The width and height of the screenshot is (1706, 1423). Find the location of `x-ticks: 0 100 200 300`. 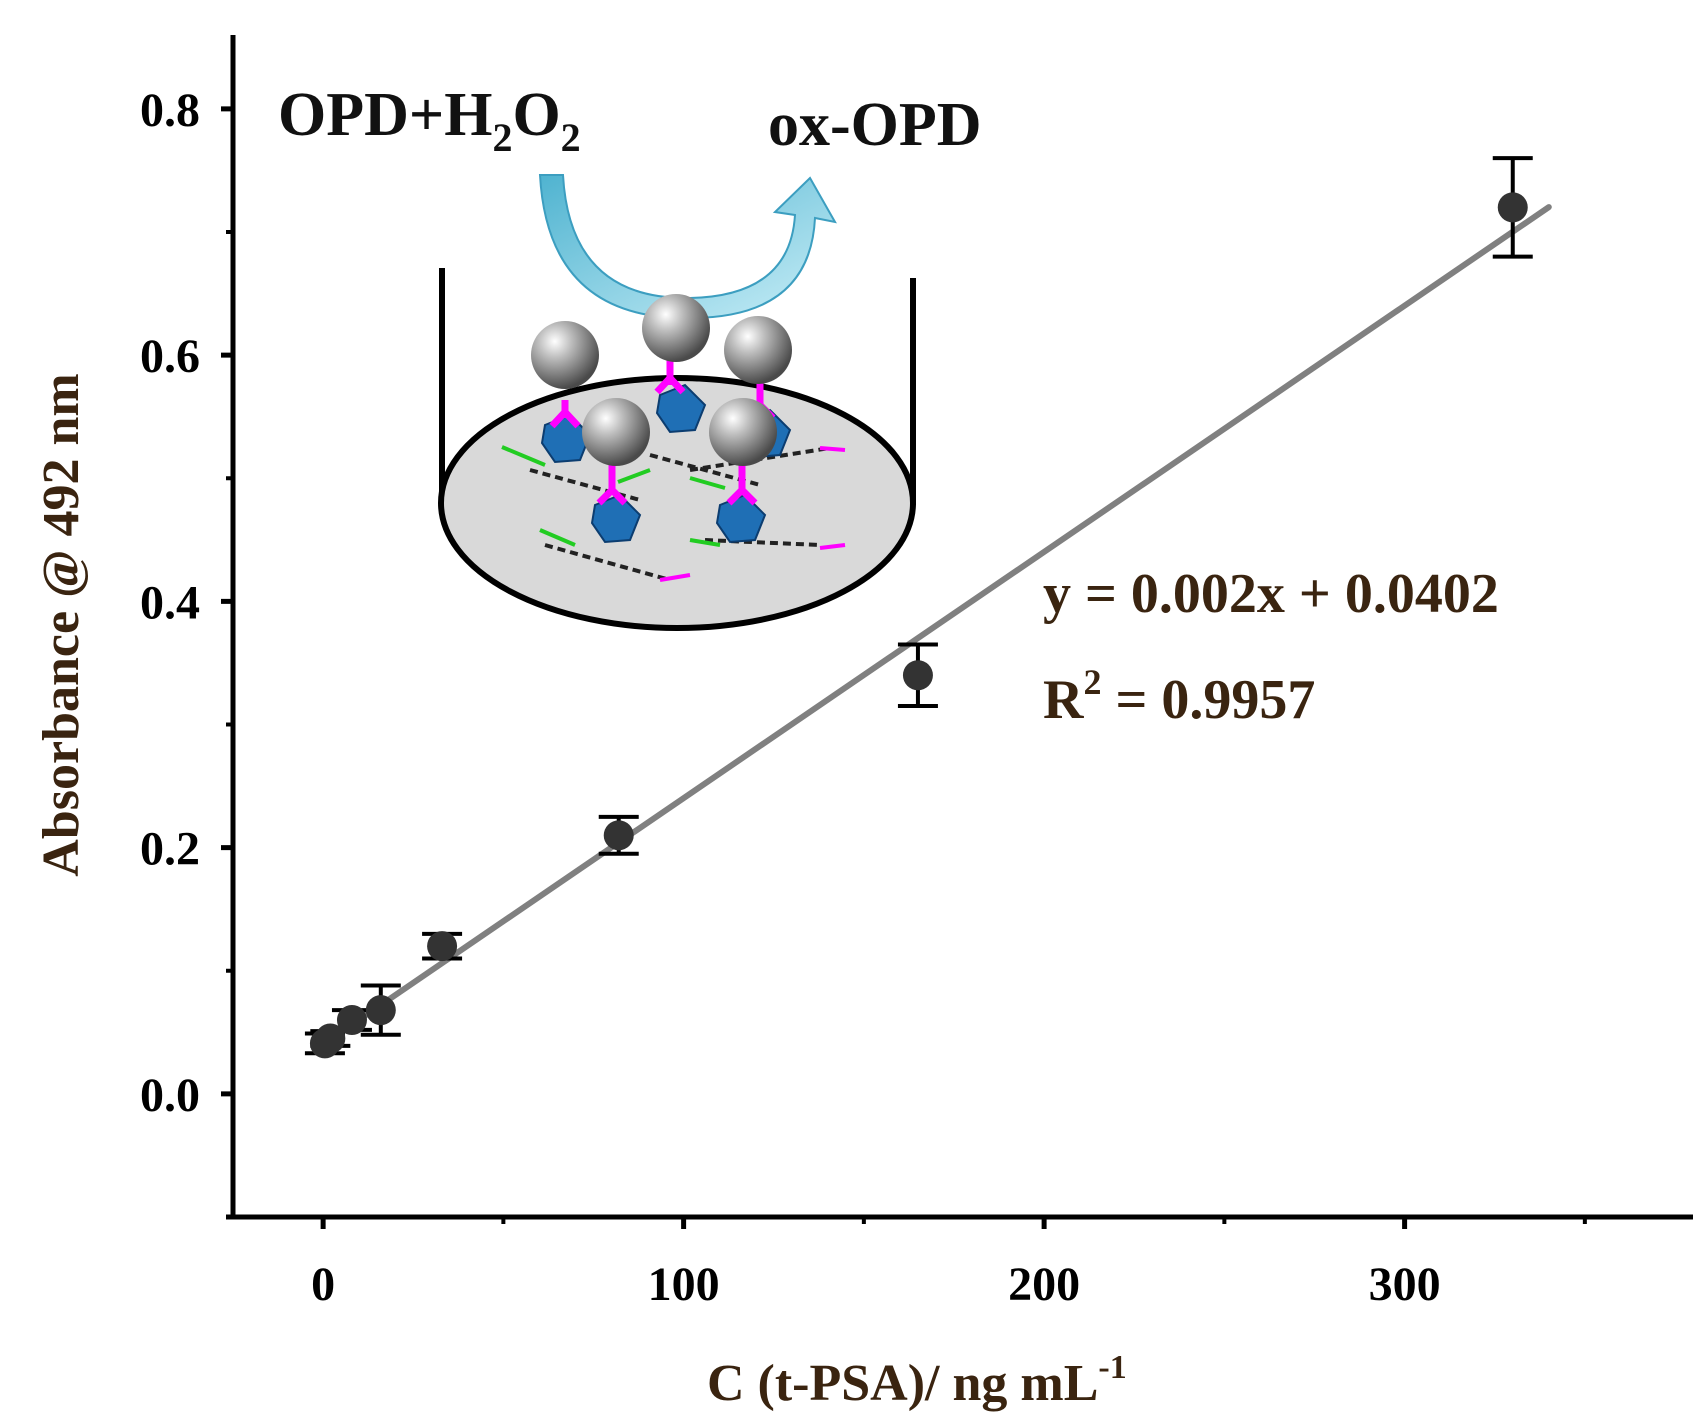

x-ticks: 0 100 200 300 is located at coordinates (949, 1264).